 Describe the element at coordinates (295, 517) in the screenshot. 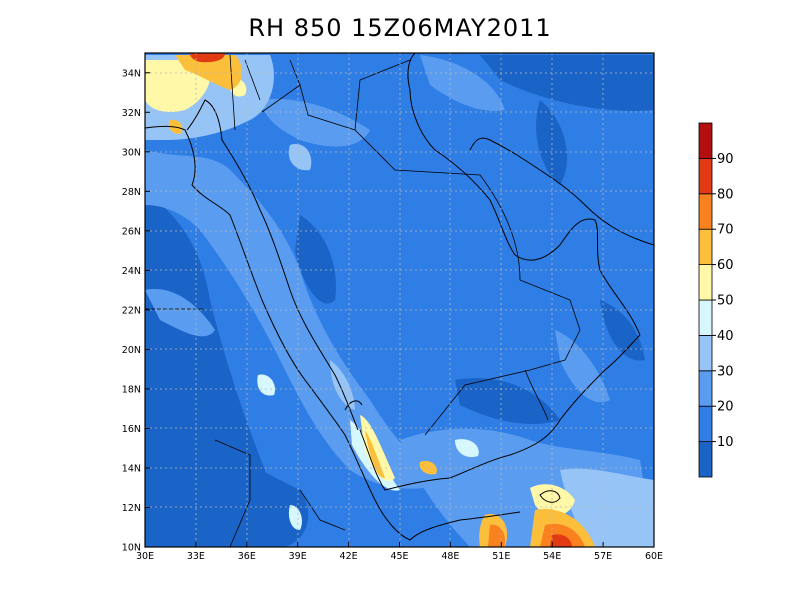

I see `rh-band-40-50-ethiopia-blob` at that location.